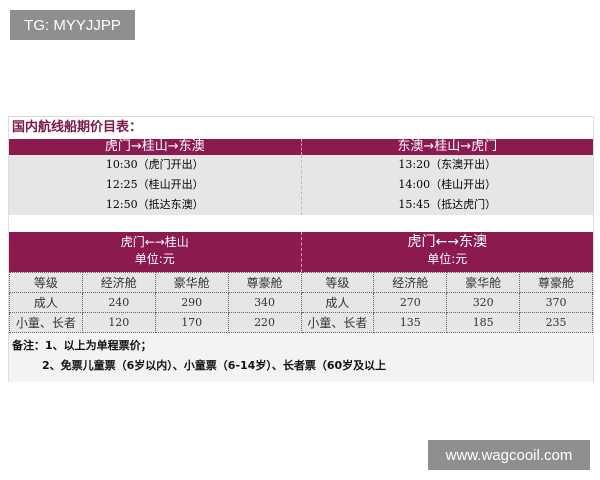 Image resolution: width=600 pixels, height=480 pixels. I want to click on outbound-times: 10:30（虎门开出） 12:25（桂山开出） 12:50（抵达东澳）, so click(155, 185).